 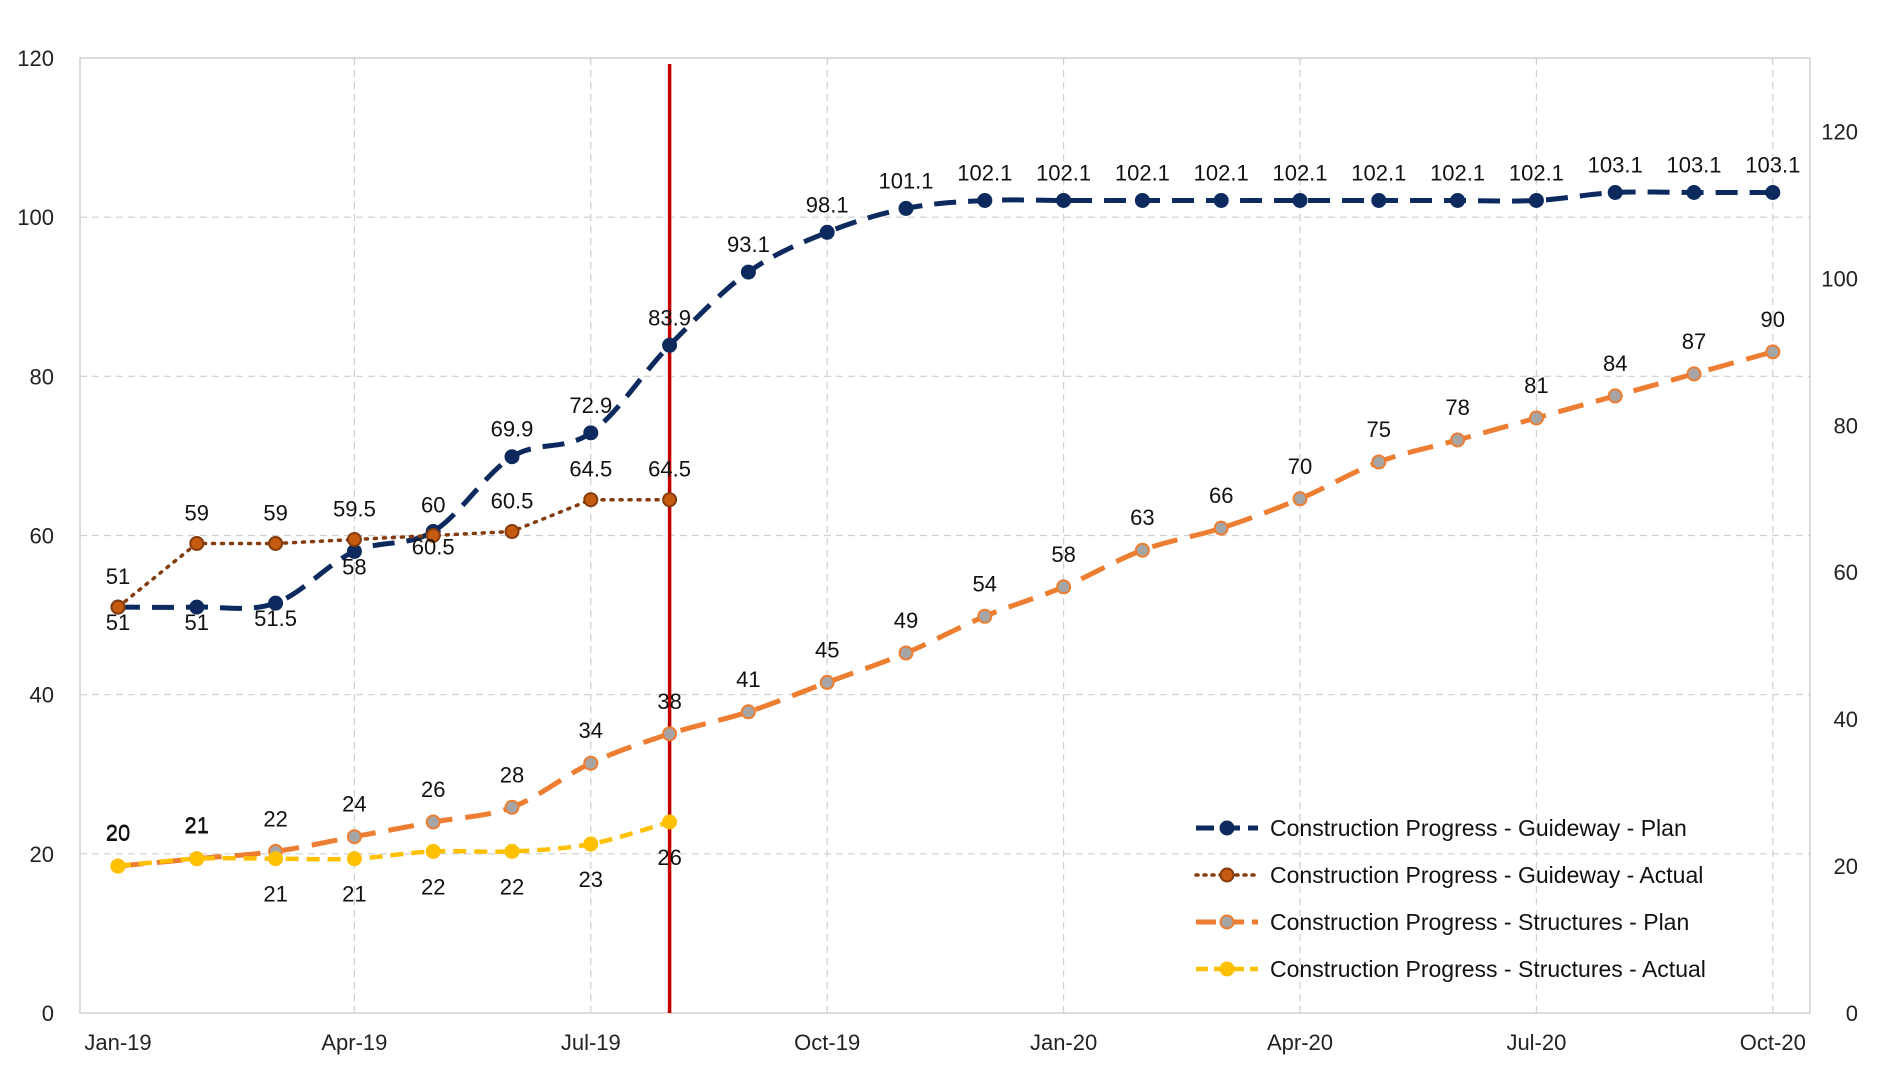 I want to click on y-right-tick-label: 120, so click(x=1839, y=131).